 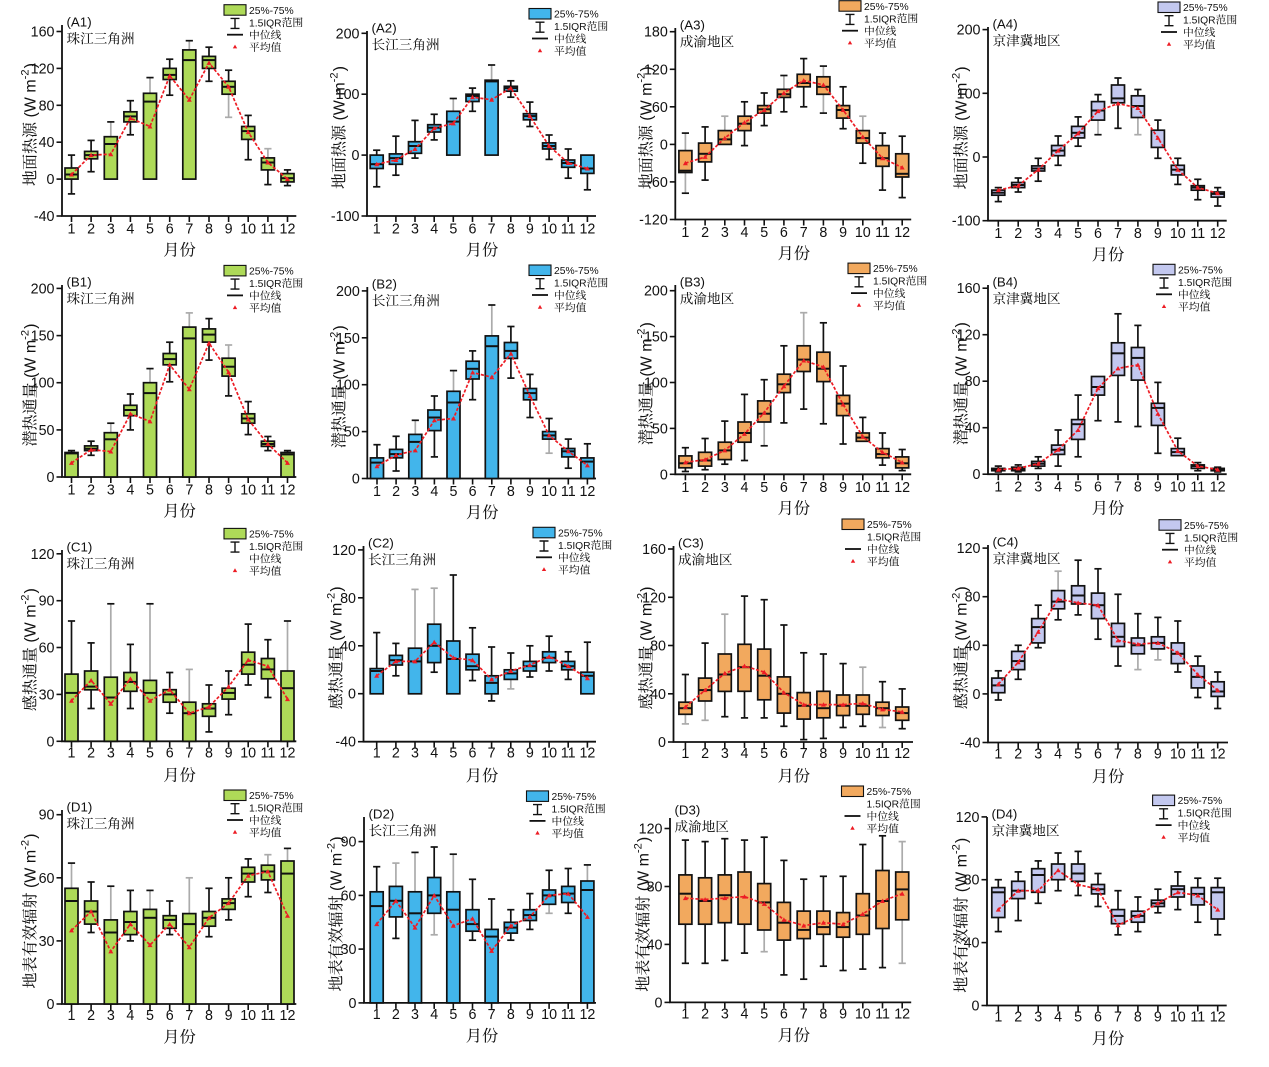 I want to click on svg-text: (A2), so click(x=384, y=28).